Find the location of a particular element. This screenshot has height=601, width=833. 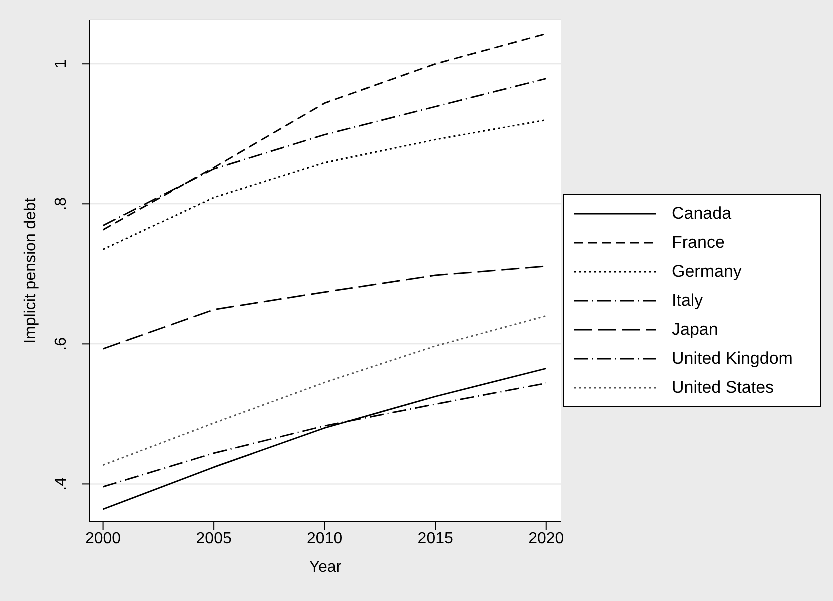

x-tick-label: 2000 is located at coordinates (103, 539).